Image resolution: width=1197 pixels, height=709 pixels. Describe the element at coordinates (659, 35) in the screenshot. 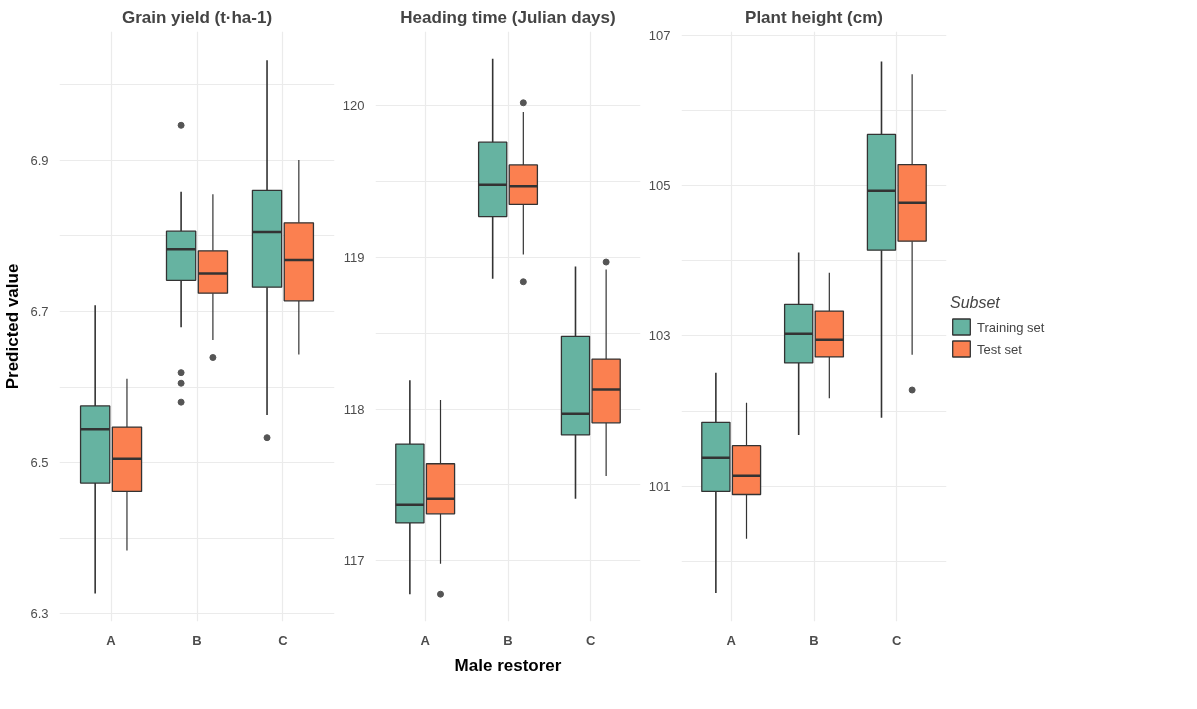

I see `y-tick-label: 107` at that location.